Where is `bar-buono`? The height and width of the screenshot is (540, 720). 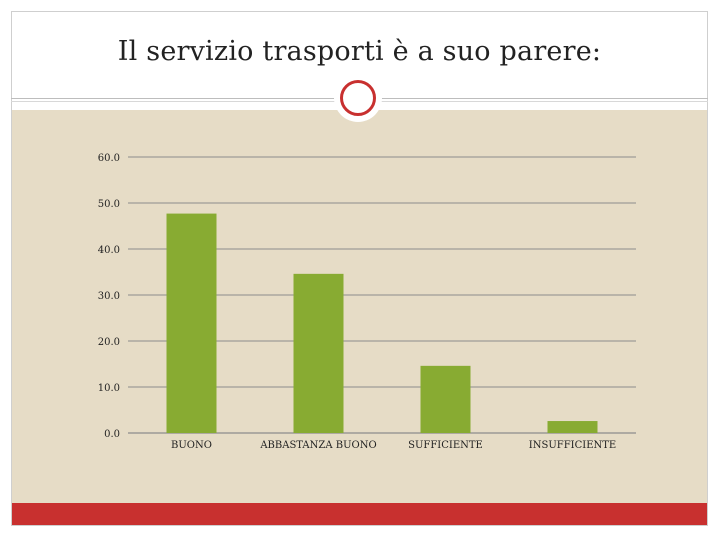
bar-buono is located at coordinates (191, 323).